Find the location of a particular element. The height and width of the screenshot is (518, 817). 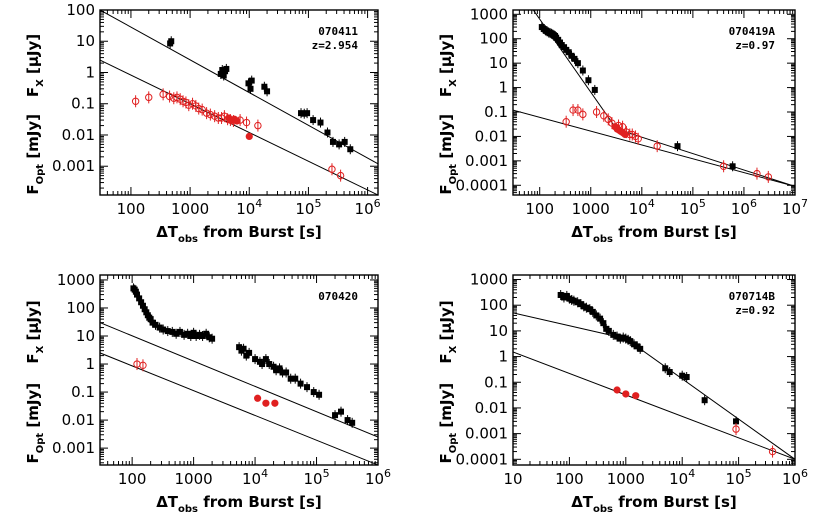

x-axis-label-delta: ΔT is located at coordinates (167, 502).